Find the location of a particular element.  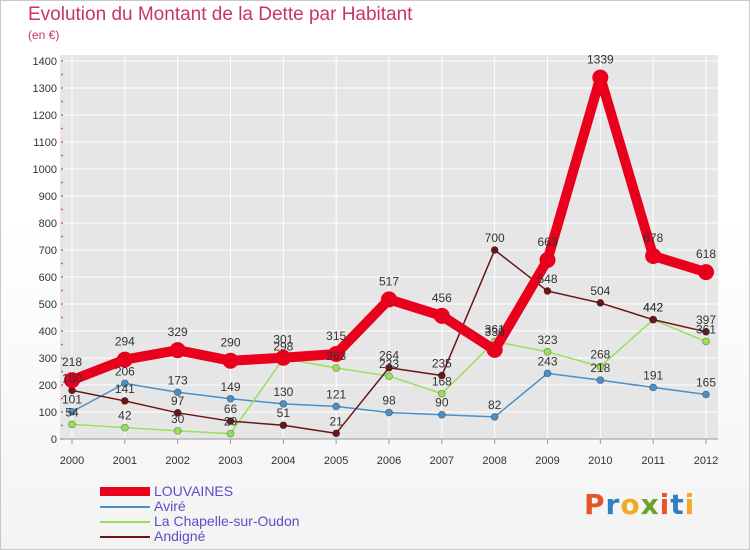

y-tick-label: 1300 is located at coordinates (45, 89).